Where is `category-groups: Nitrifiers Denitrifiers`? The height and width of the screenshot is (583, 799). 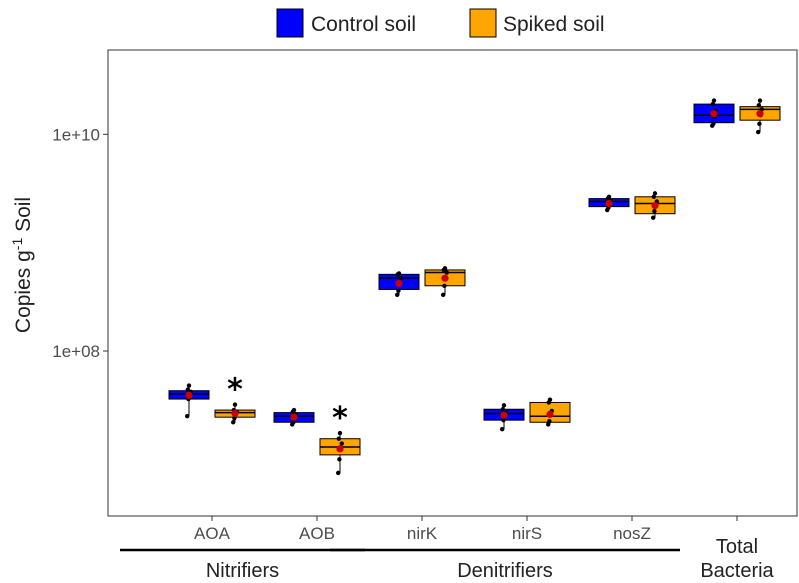
category-groups: Nitrifiers Denitrifiers is located at coordinates (400, 565).